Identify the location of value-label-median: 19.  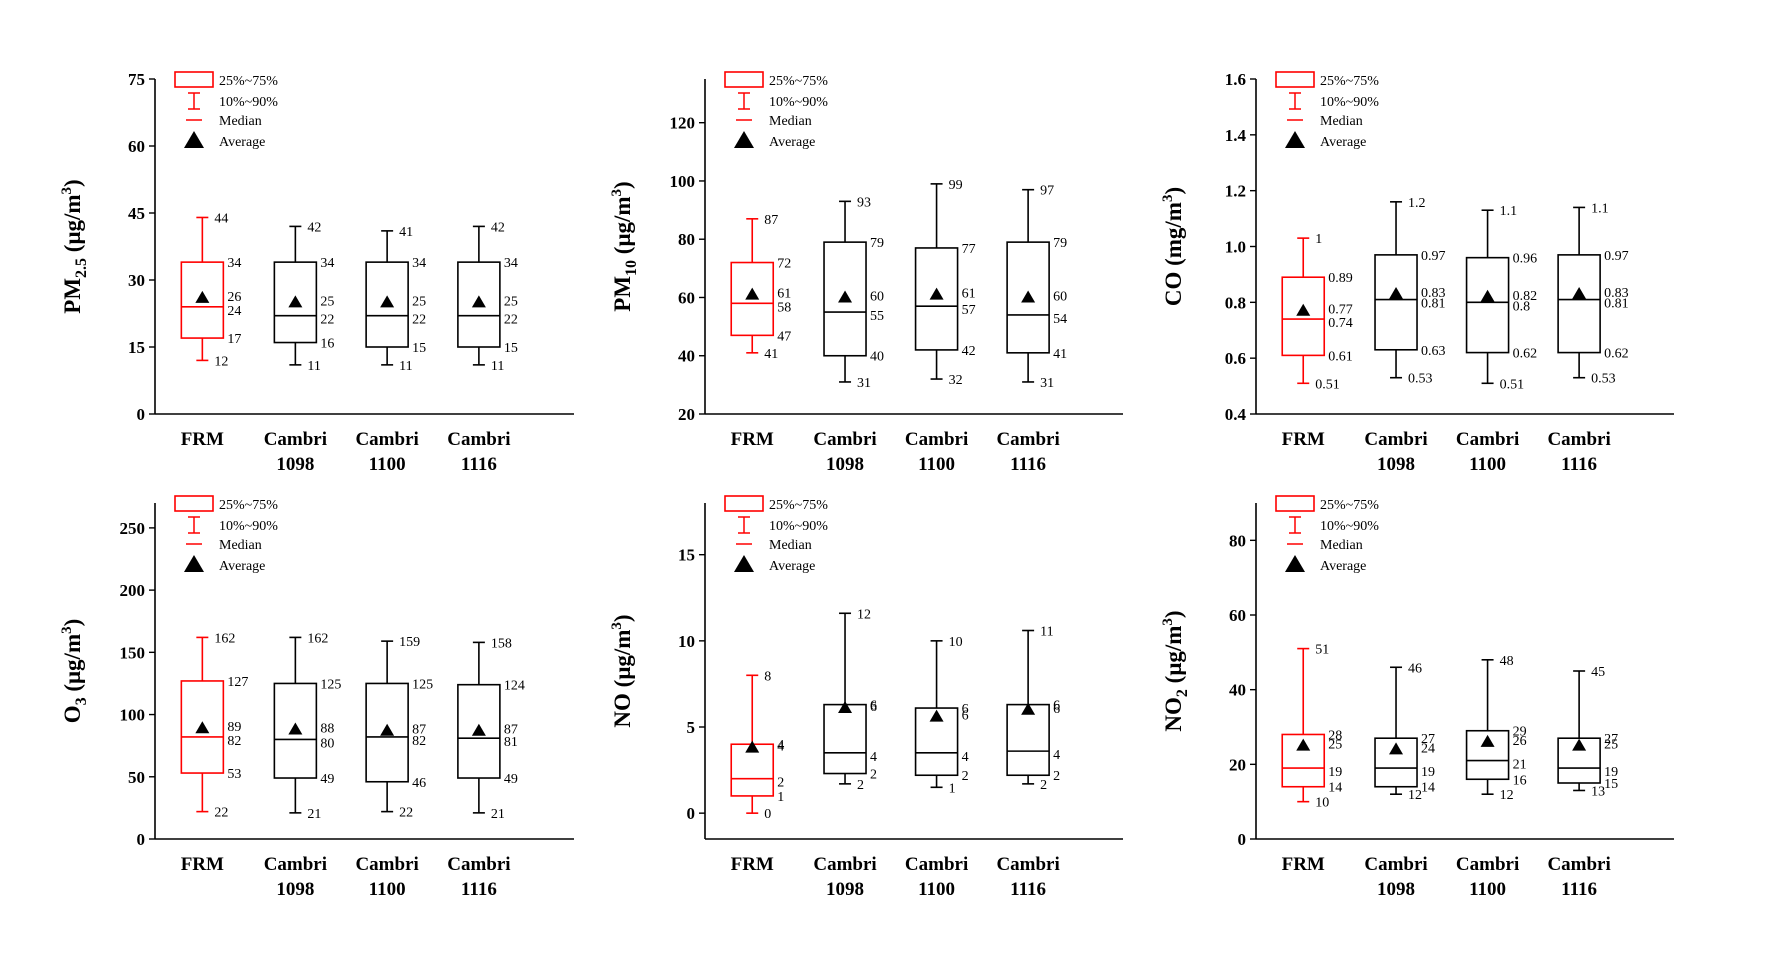
(1335, 772).